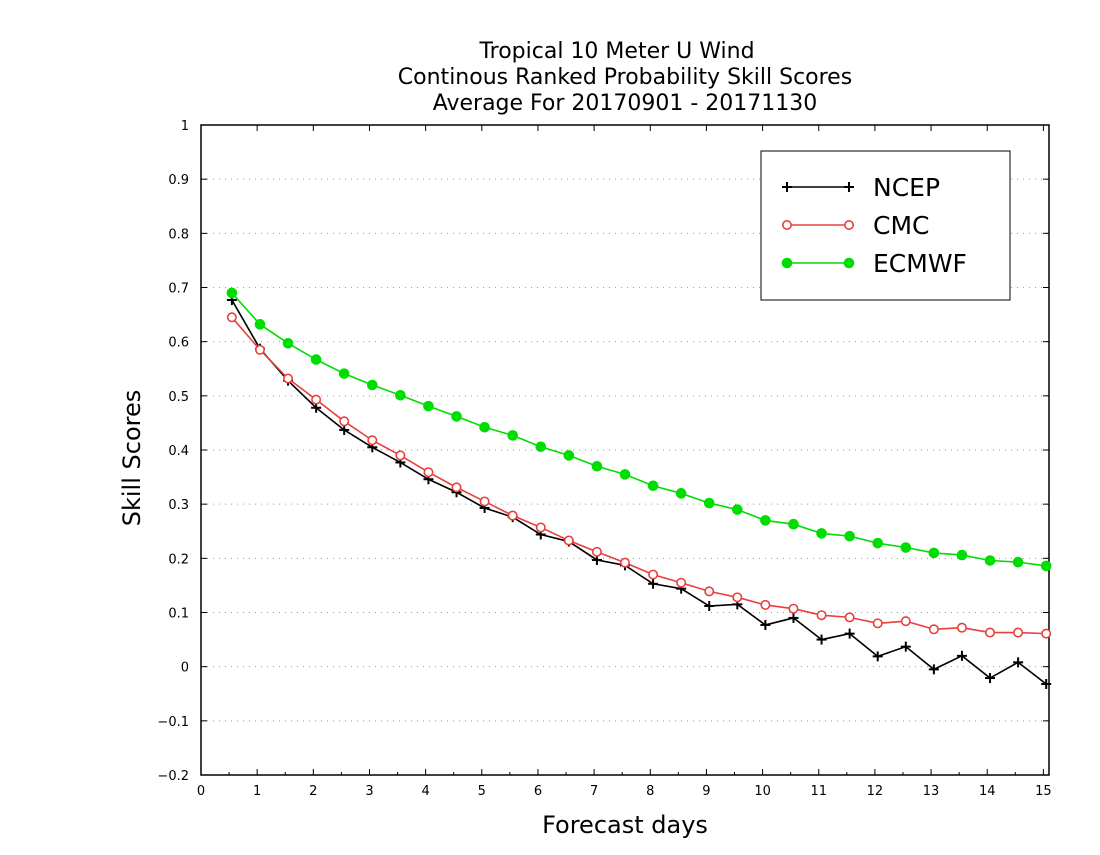  Describe the element at coordinates (762, 791) in the screenshot. I see `x-tick-label: 10` at that location.